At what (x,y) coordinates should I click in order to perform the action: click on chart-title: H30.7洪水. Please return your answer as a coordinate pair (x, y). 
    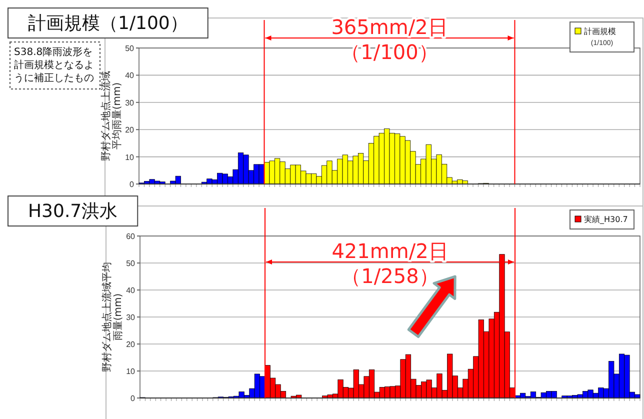
    Looking at the image, I should click on (73, 211).